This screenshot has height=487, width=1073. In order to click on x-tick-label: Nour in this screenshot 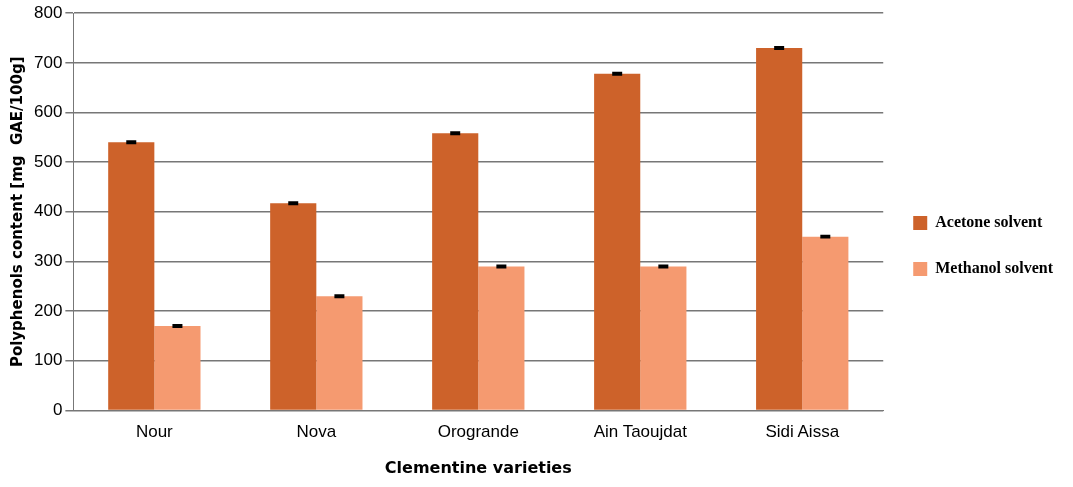, I will do `click(154, 432)`.